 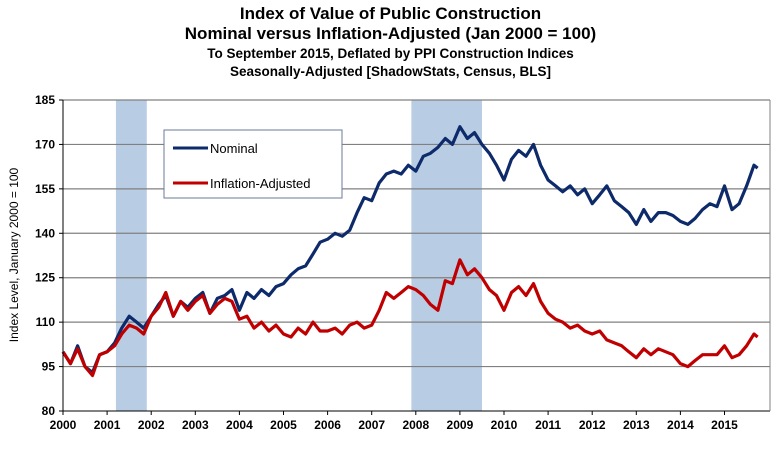 I want to click on x-tick-label: 2004, so click(x=239, y=425).